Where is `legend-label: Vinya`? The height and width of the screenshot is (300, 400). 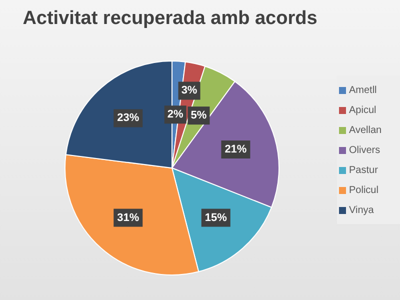
legend-label: Vinya is located at coordinates (361, 210).